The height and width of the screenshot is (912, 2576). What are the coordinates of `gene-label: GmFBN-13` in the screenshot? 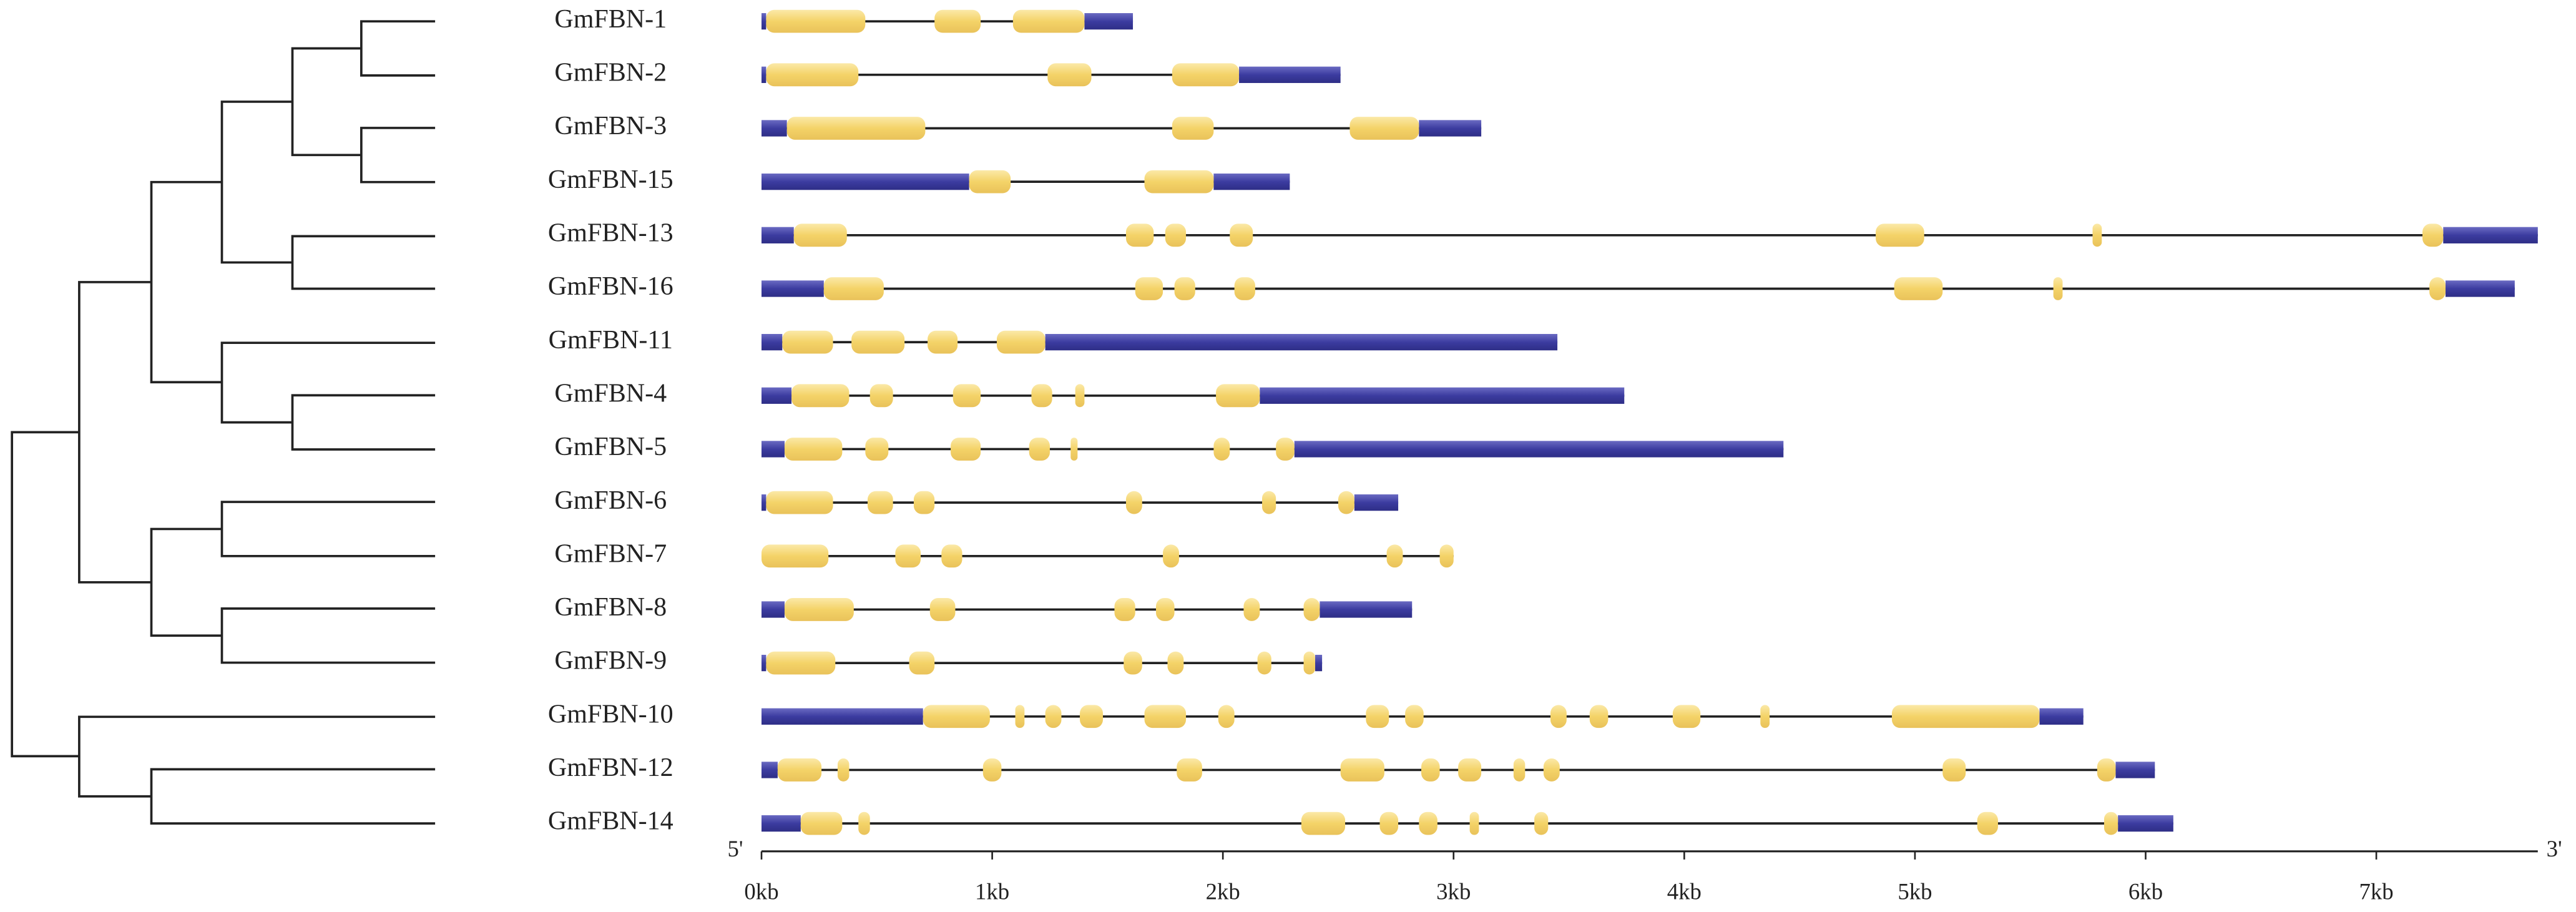 It's located at (610, 233).